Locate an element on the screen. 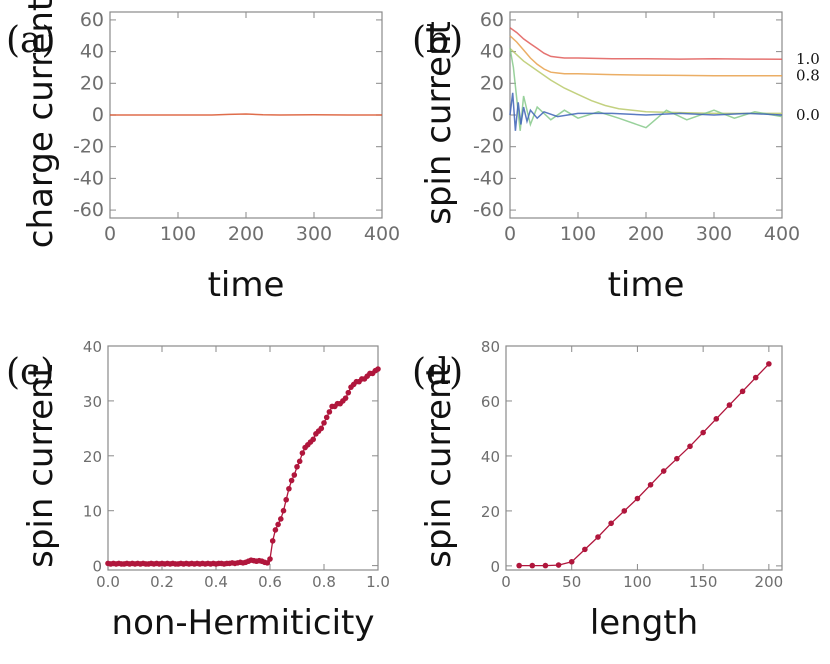  x-axis-title: non-Hermiticity is located at coordinates (243, 623).